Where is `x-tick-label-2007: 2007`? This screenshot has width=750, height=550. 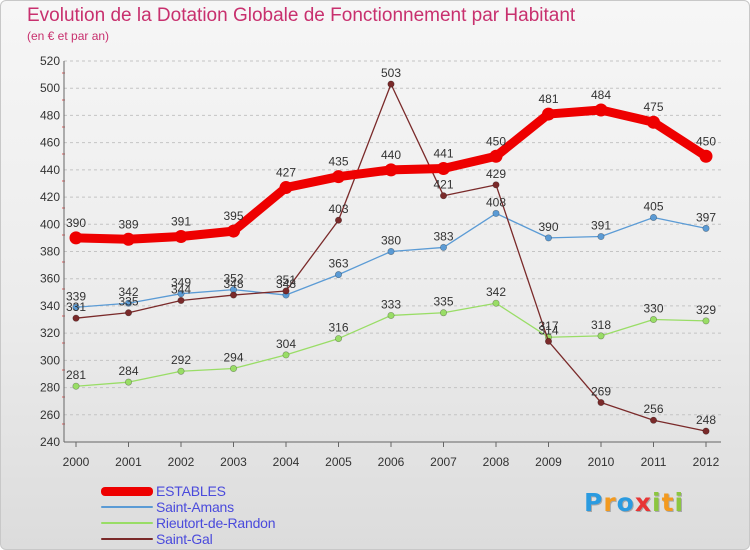
x-tick-label-2007: 2007 is located at coordinates (443, 462).